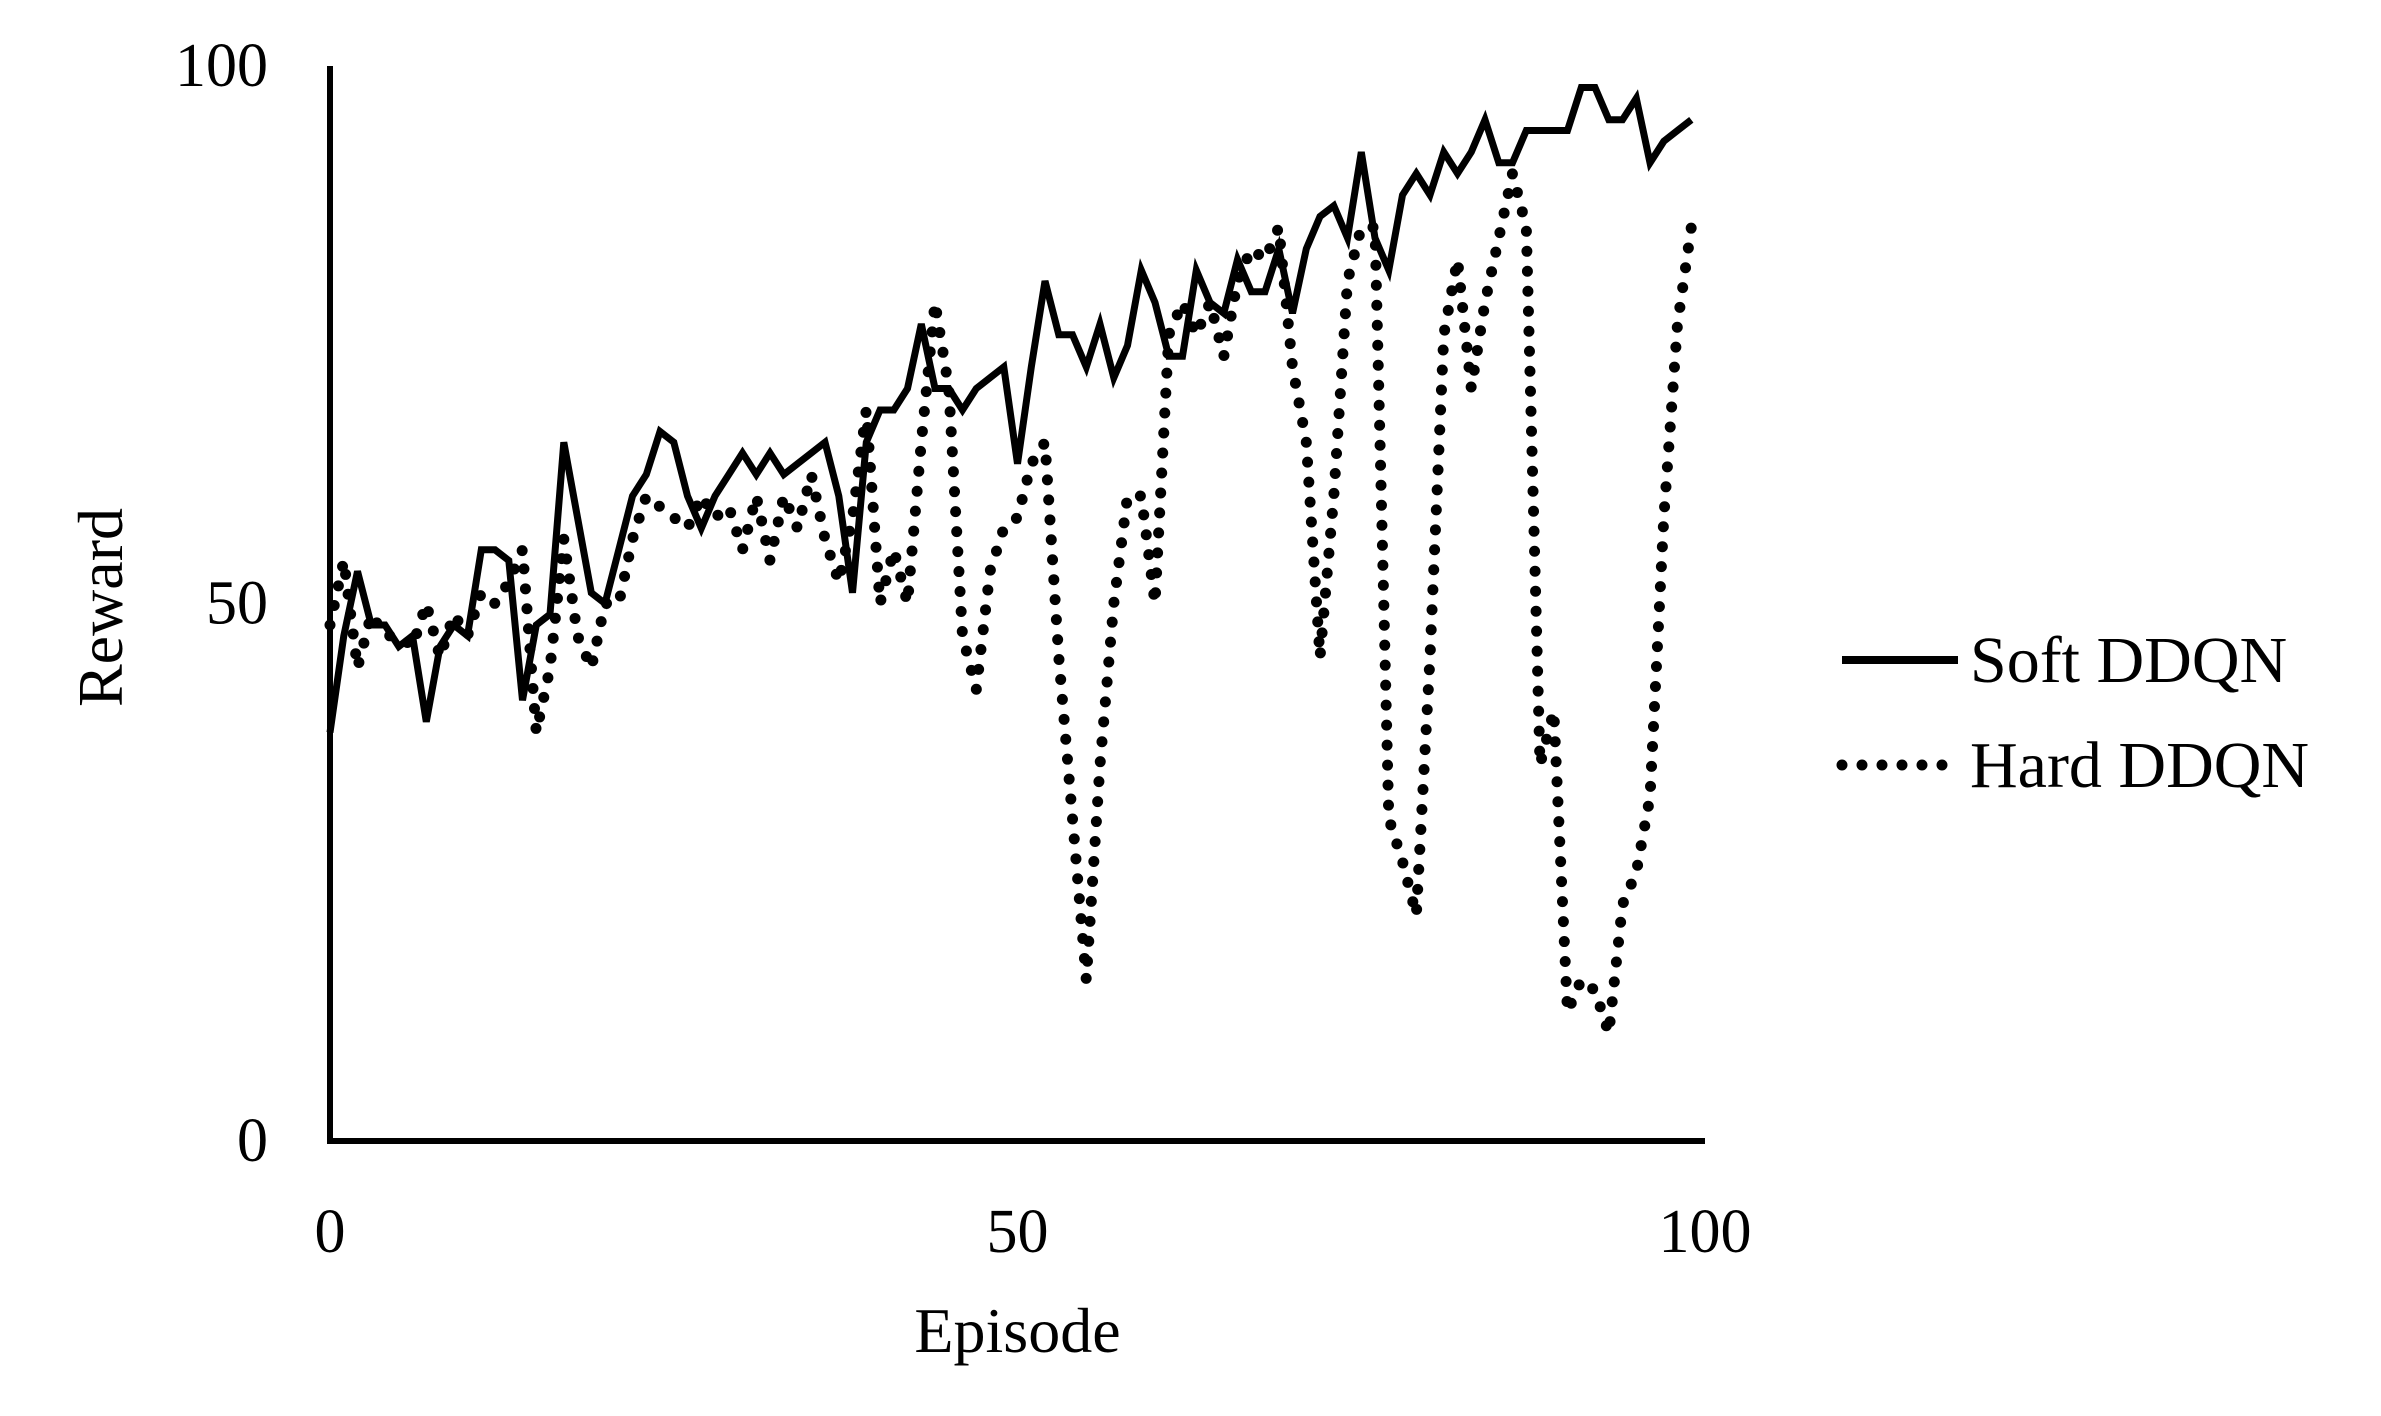 This screenshot has width=2381, height=1416. I want to click on legend-label-hard-ddqn: Hard DDQN, so click(2139, 765).